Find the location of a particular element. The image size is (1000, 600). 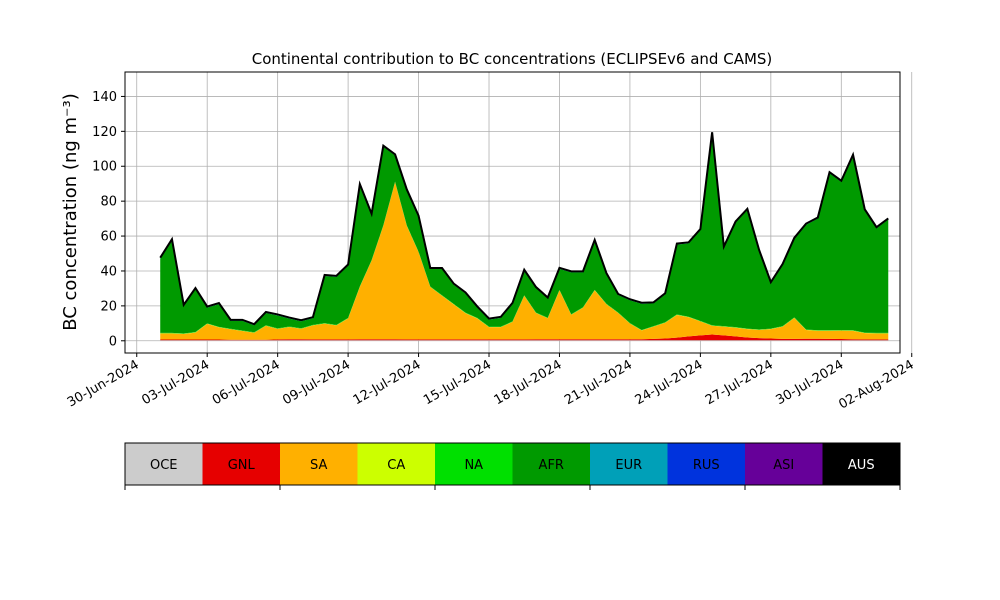

legend-frame is located at coordinates (512, 464).